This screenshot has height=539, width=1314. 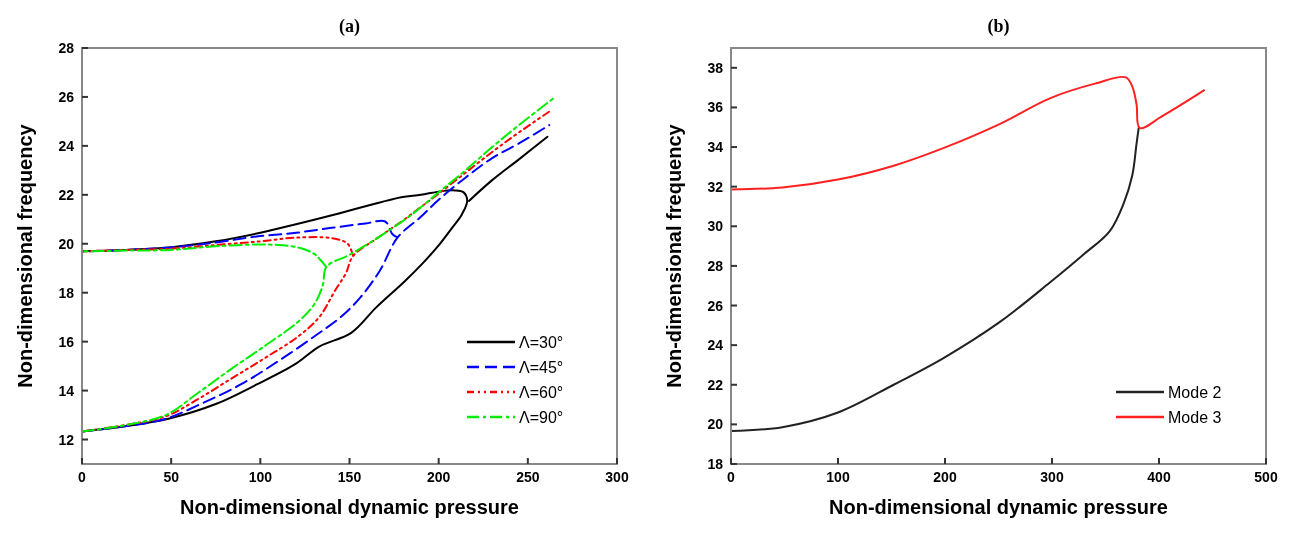 I want to click on y-tick-label: 30, so click(x=715, y=226).